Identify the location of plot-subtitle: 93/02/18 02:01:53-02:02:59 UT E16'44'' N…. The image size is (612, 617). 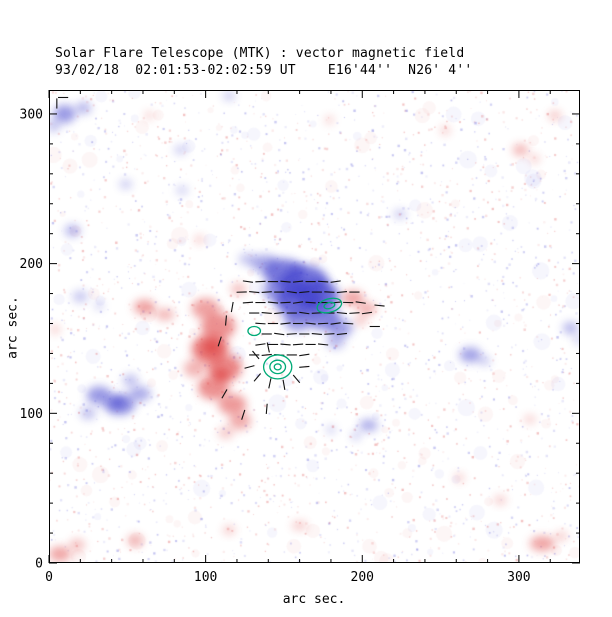
(264, 70).